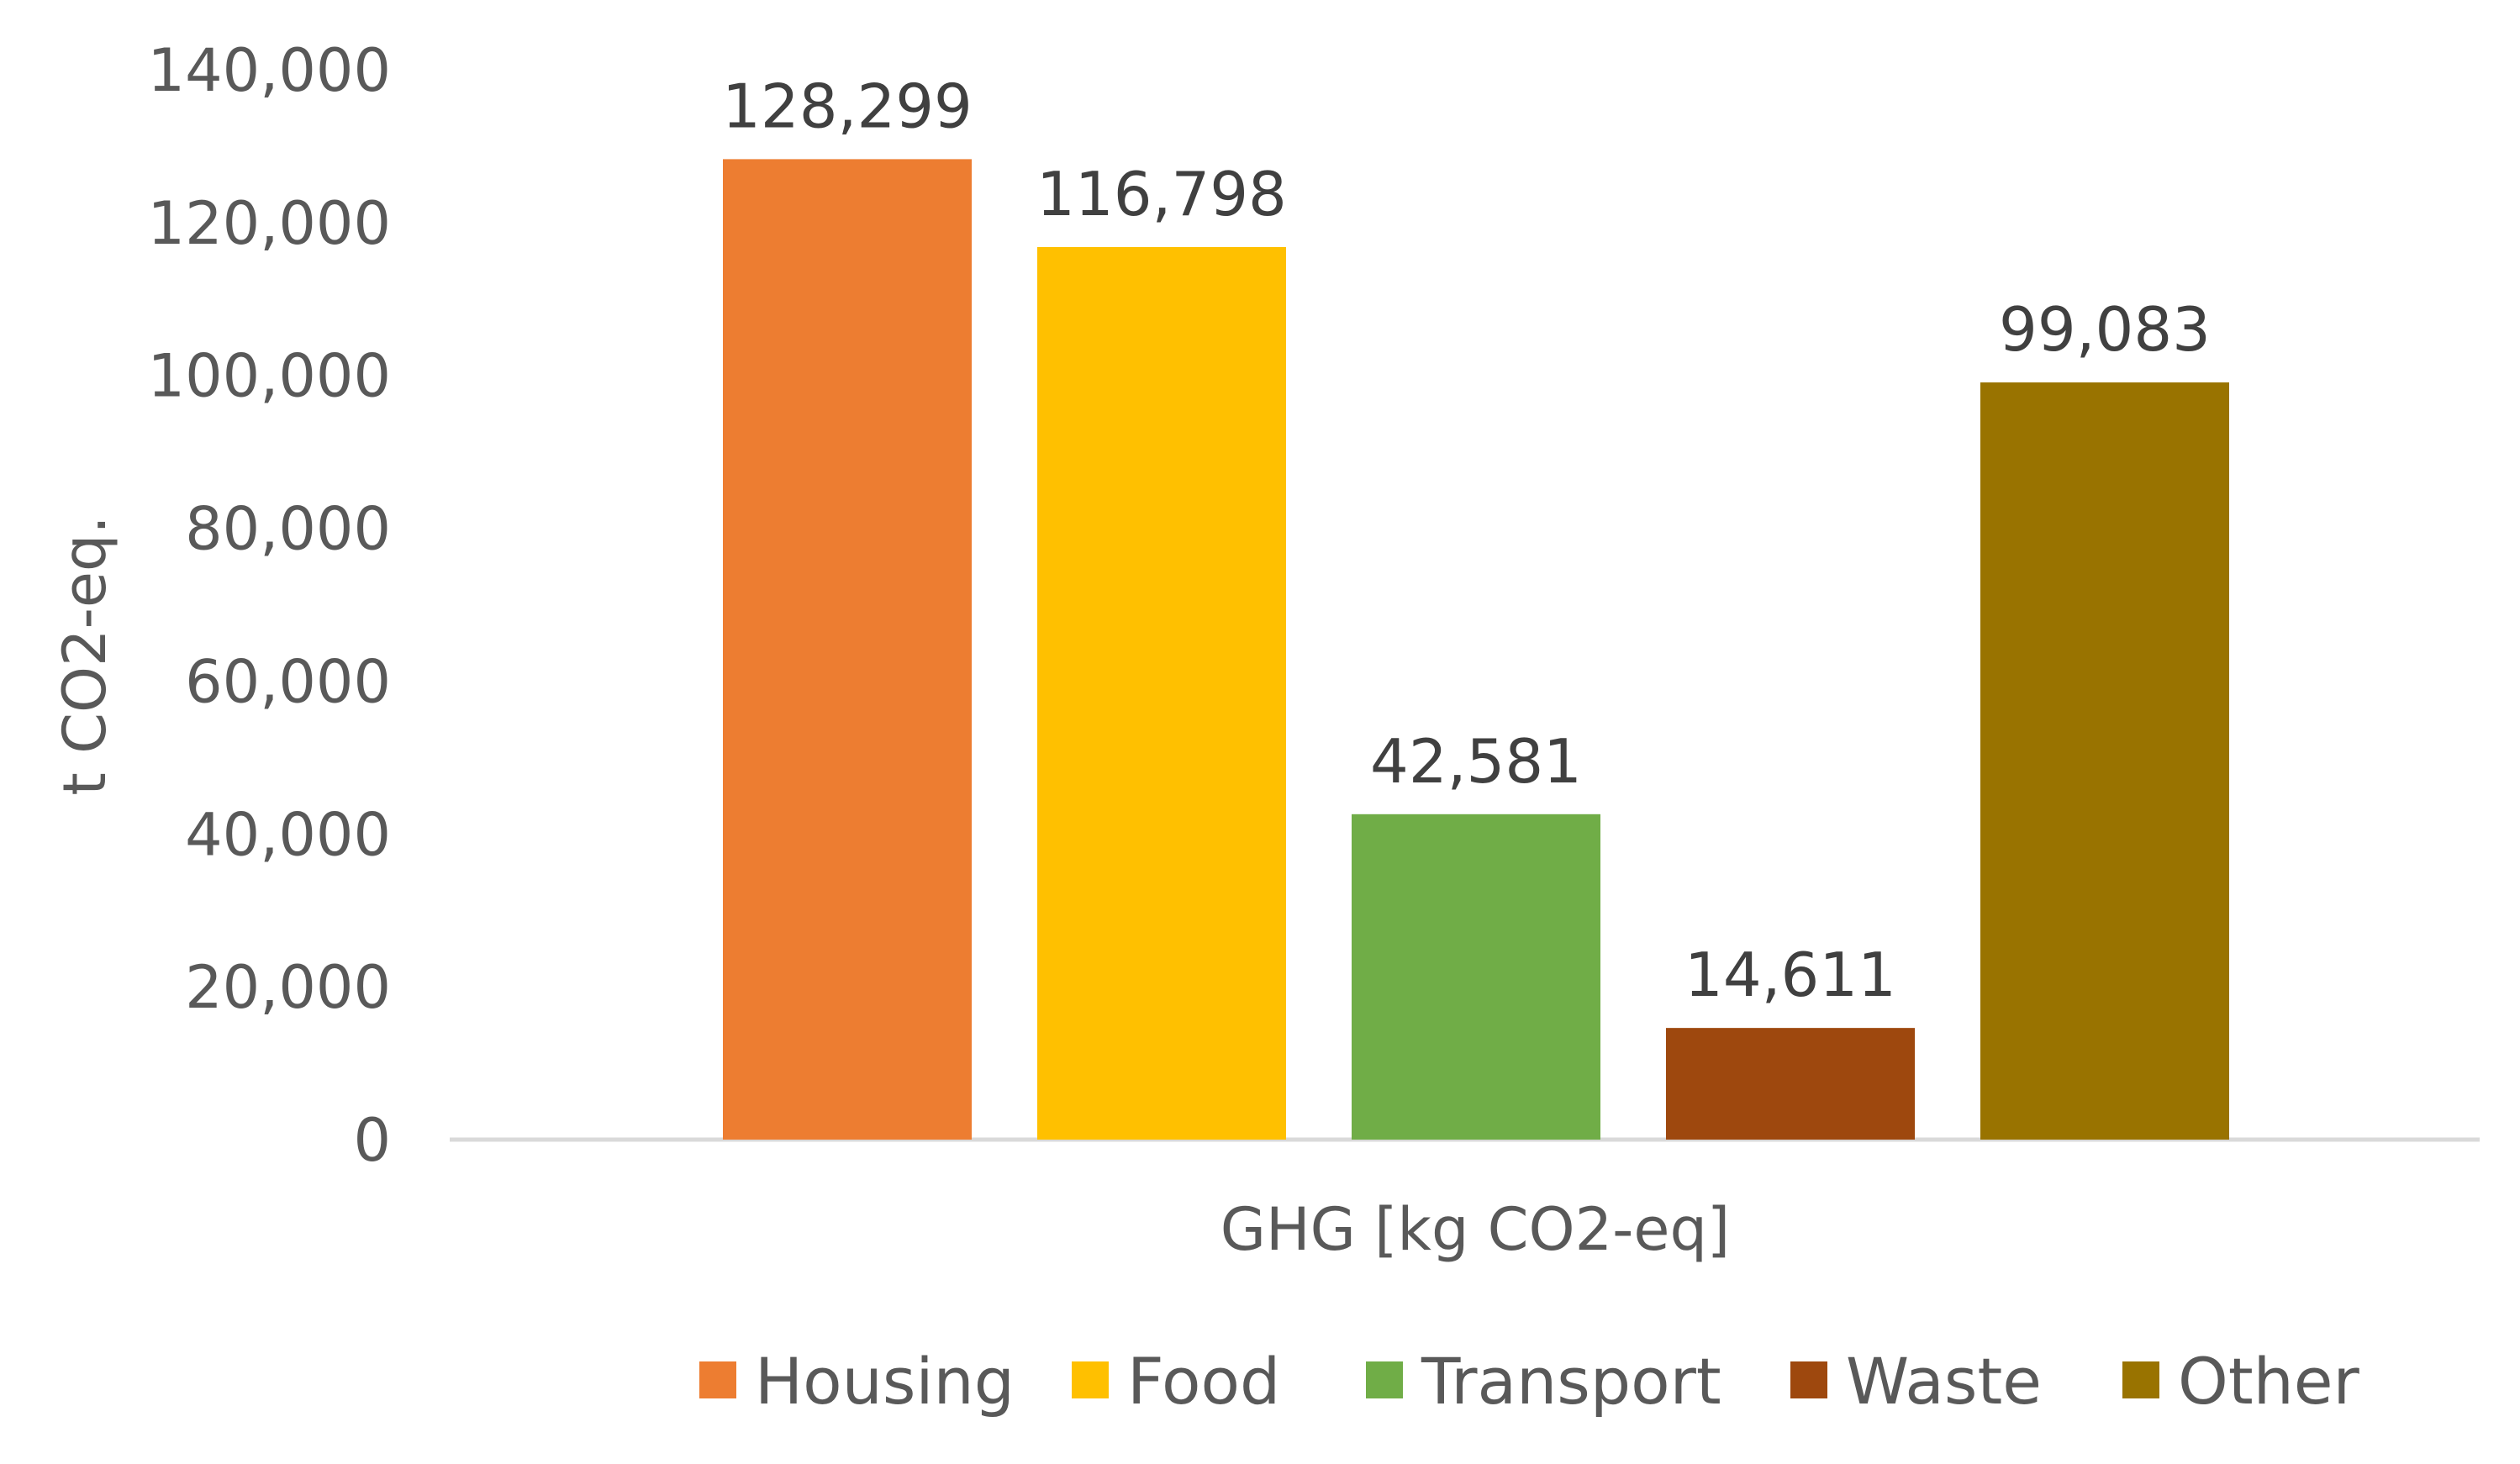 Image resolution: width=2520 pixels, height=1464 pixels. I want to click on data-label-transport: 42,581, so click(1476, 761).